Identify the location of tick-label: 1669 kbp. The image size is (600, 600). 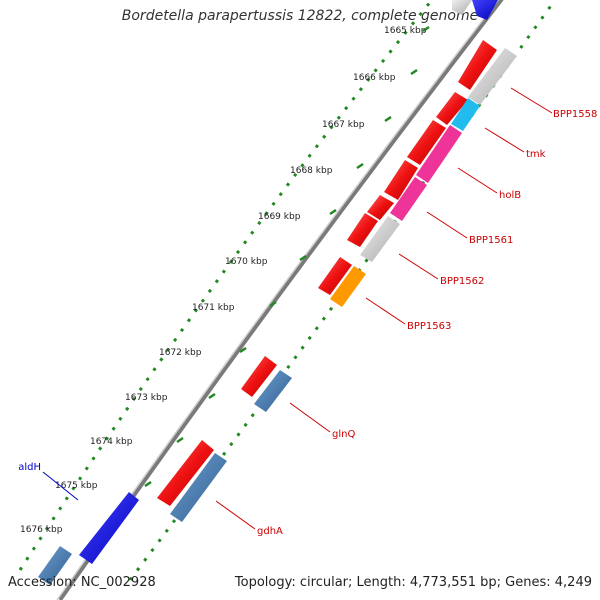
(279, 217).